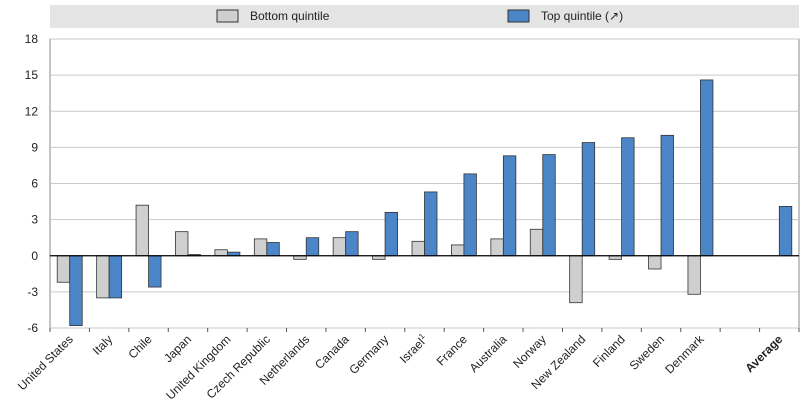 The image size is (807, 417). I want to click on bar-bottom-quintile-new-zealand, so click(576, 279).